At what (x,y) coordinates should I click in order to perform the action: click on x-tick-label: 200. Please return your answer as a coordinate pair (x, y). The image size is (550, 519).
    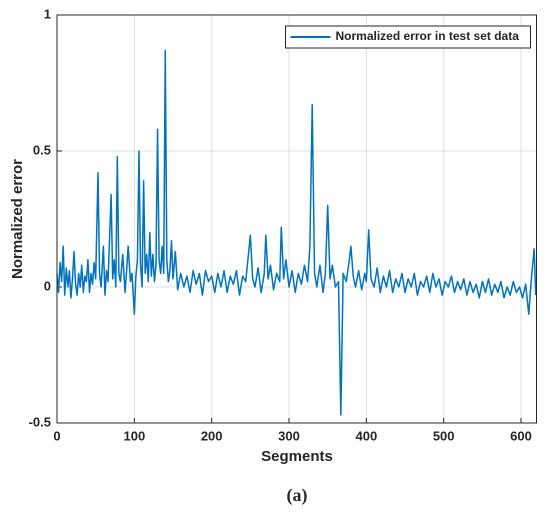
    Looking at the image, I should click on (212, 435).